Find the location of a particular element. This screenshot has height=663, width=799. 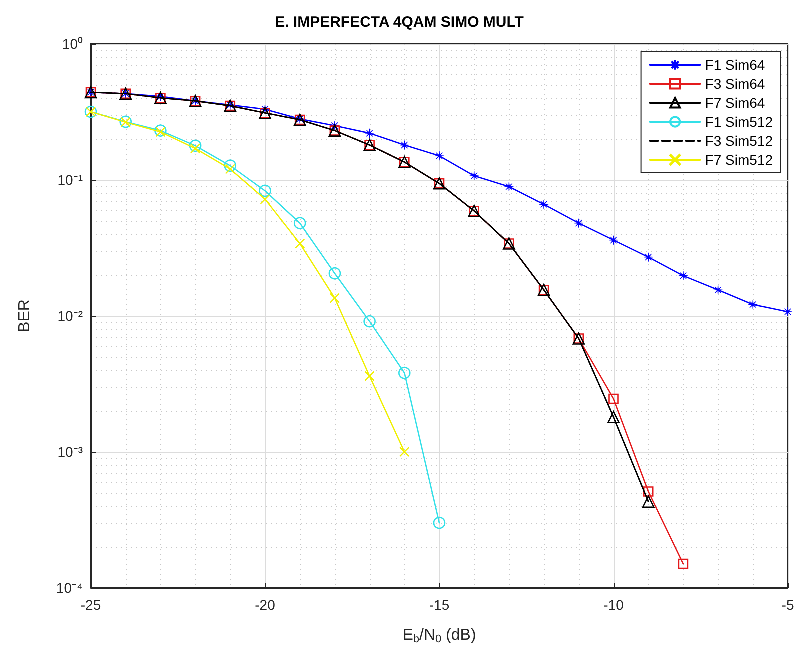

legend-label: F3 Sim64 is located at coordinates (735, 84).